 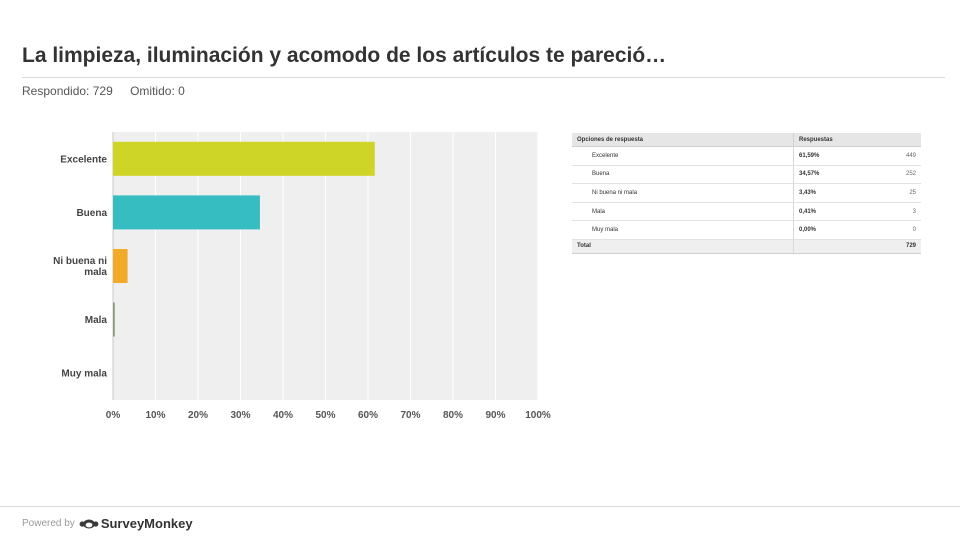 I want to click on category-label: Mala, so click(x=96, y=320).